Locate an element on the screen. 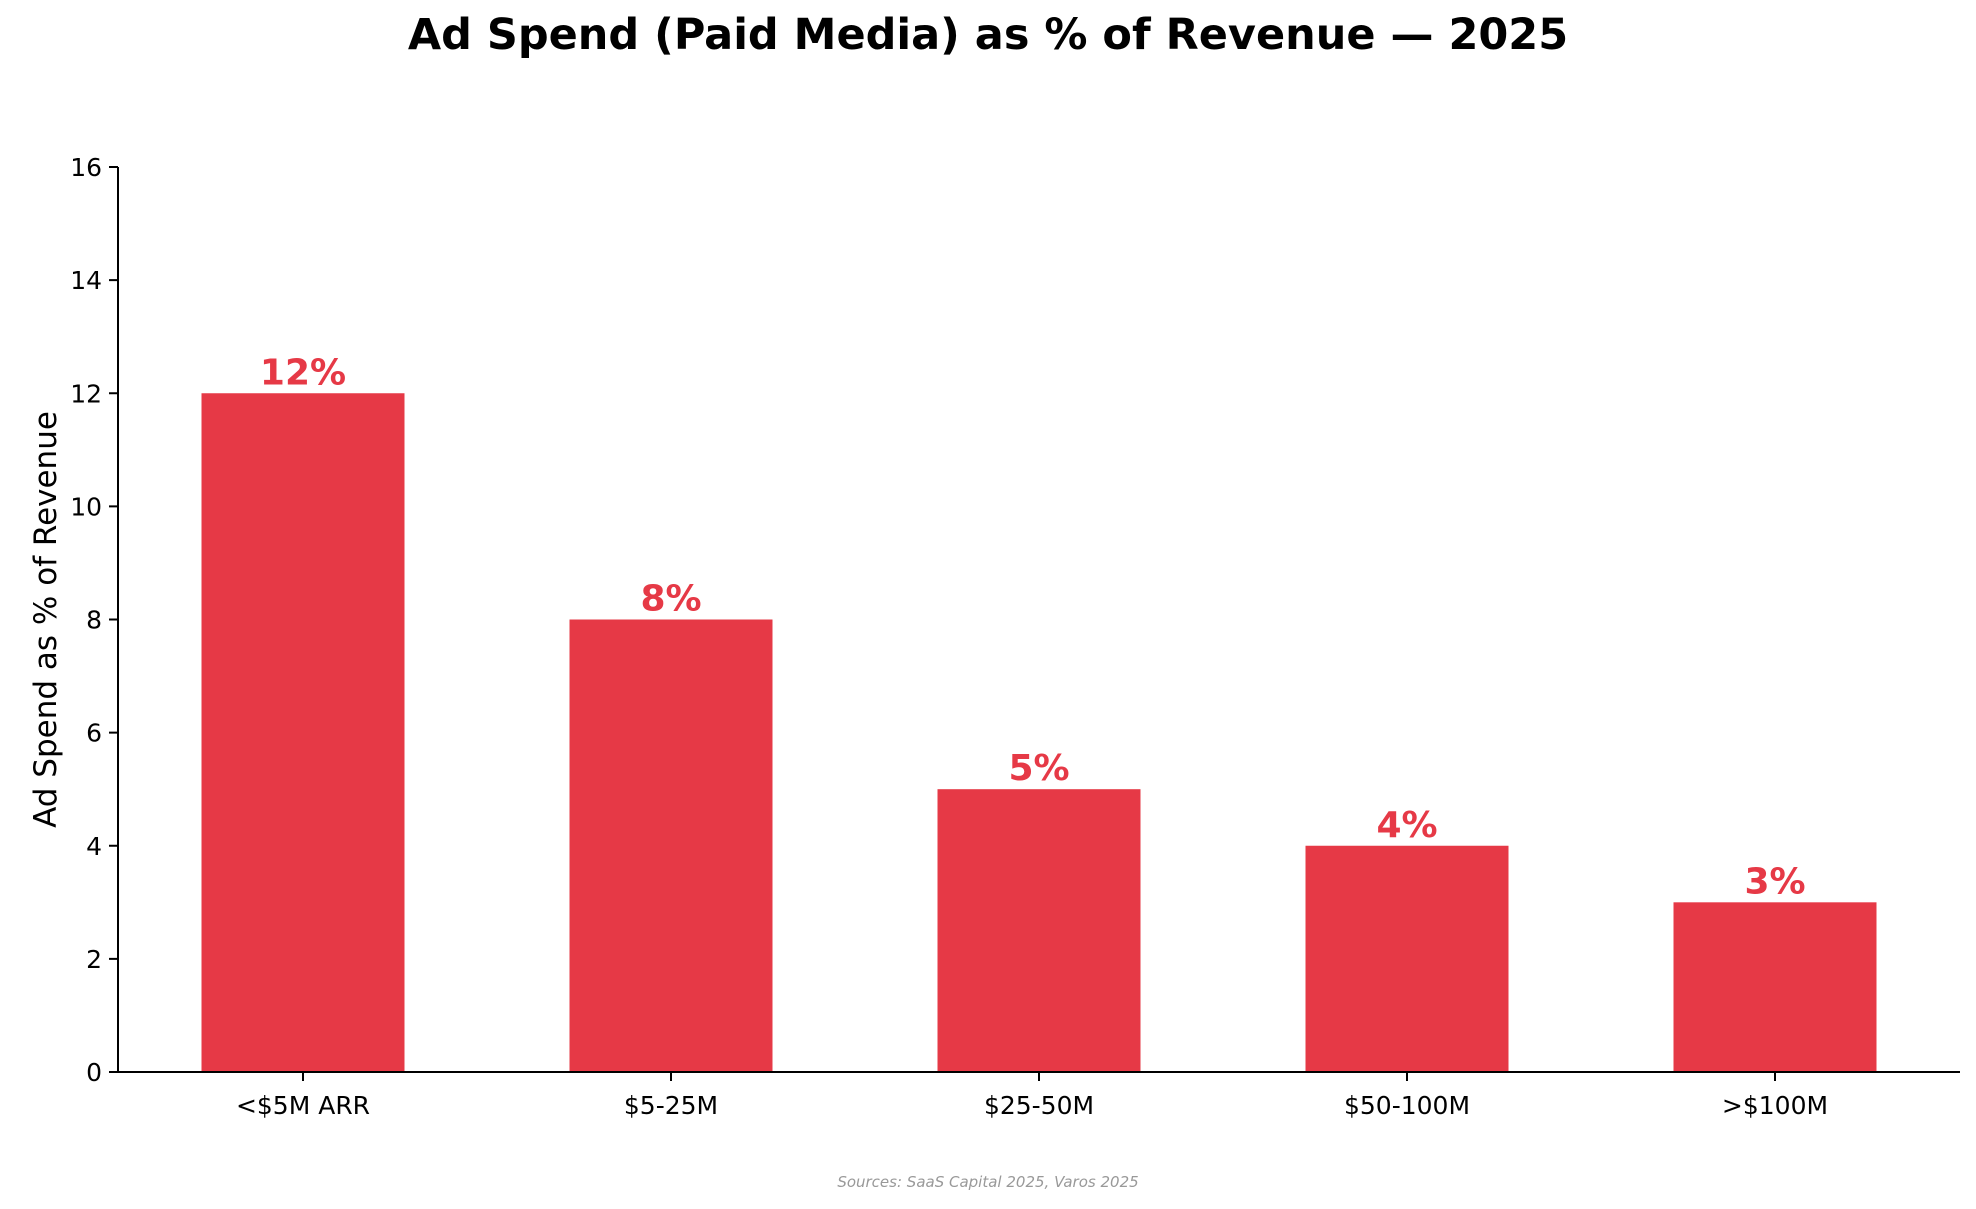 This screenshot has height=1209, width=1976. y-axis-ticks: 0 2 4 6 8 10 12 14 16 is located at coordinates (94, 620).